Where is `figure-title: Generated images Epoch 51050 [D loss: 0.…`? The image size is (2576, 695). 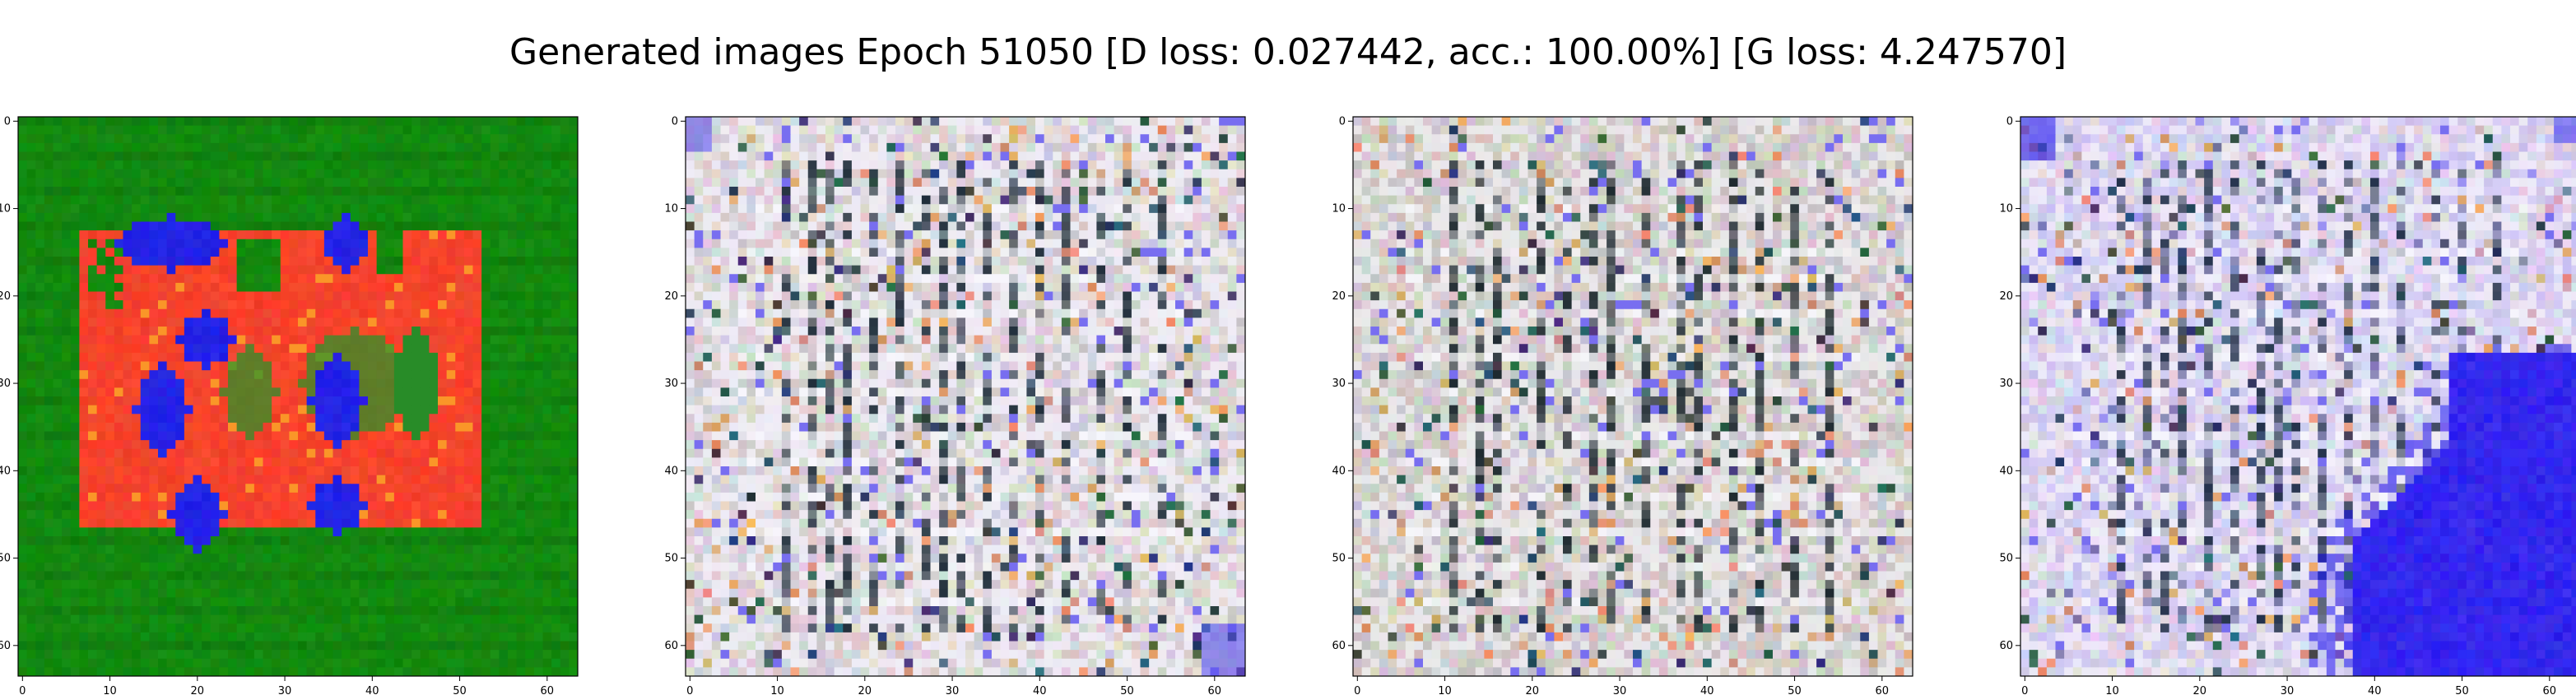
figure-title: Generated images Epoch 51050 [D loss: 0.… is located at coordinates (1288, 52).